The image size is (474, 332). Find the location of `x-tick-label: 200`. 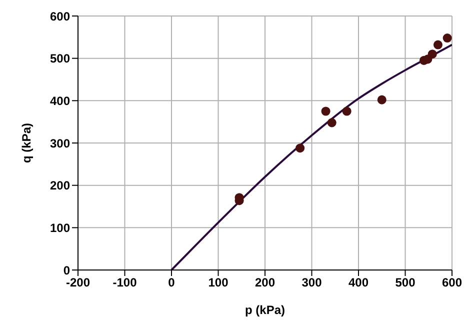

x-tick-label: 200 is located at coordinates (265, 283).